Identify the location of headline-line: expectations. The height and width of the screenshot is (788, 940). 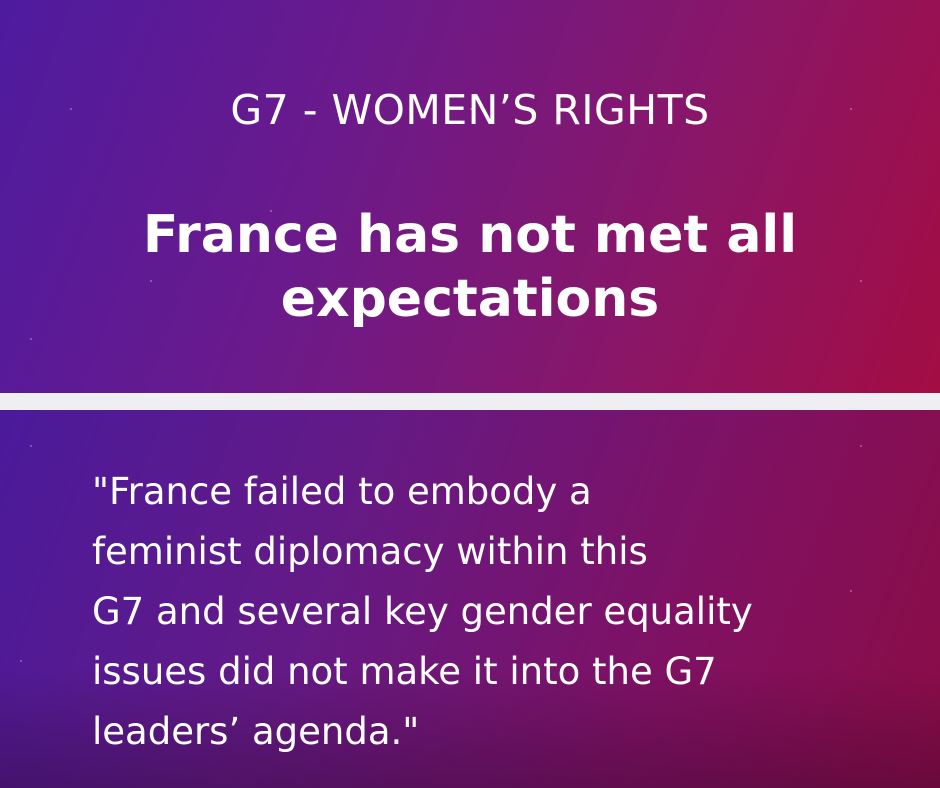
(470, 299).